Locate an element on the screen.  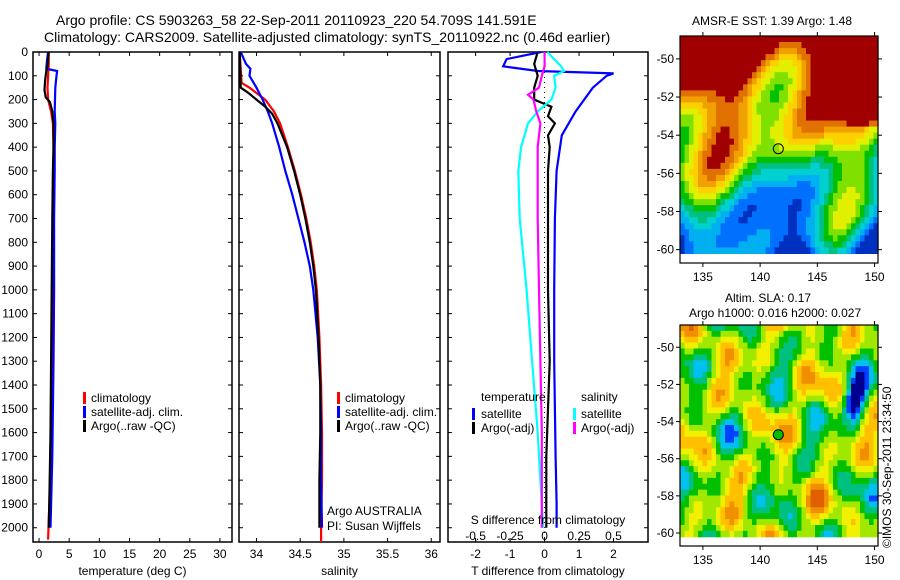
sst-map-ytick-label: -56 is located at coordinates (666, 173).